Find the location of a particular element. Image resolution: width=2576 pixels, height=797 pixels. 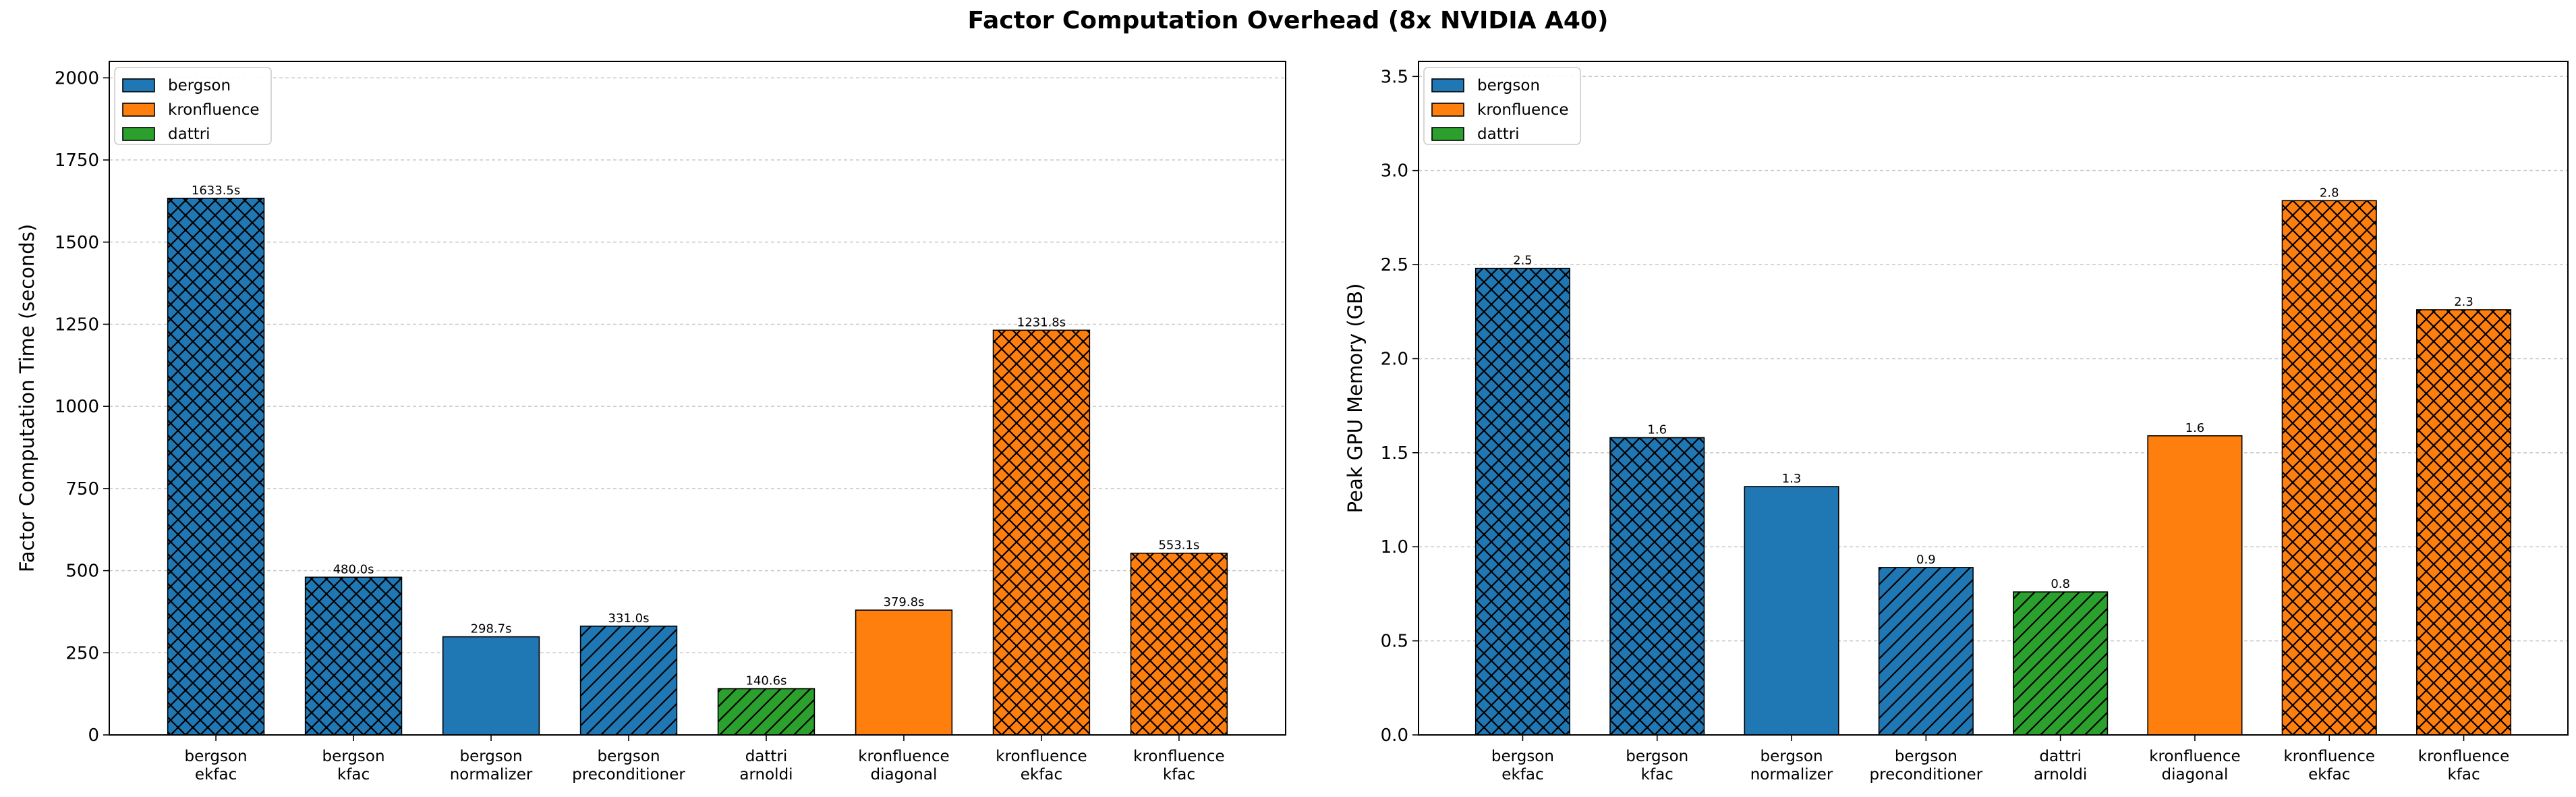

y-tick-label: 2000 is located at coordinates (77, 78).